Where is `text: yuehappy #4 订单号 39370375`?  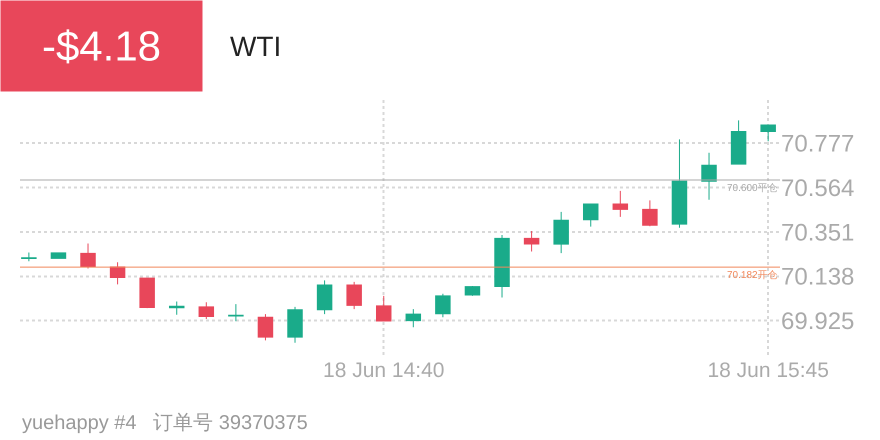 text: yuehappy #4 订单号 39370375 is located at coordinates (165, 423).